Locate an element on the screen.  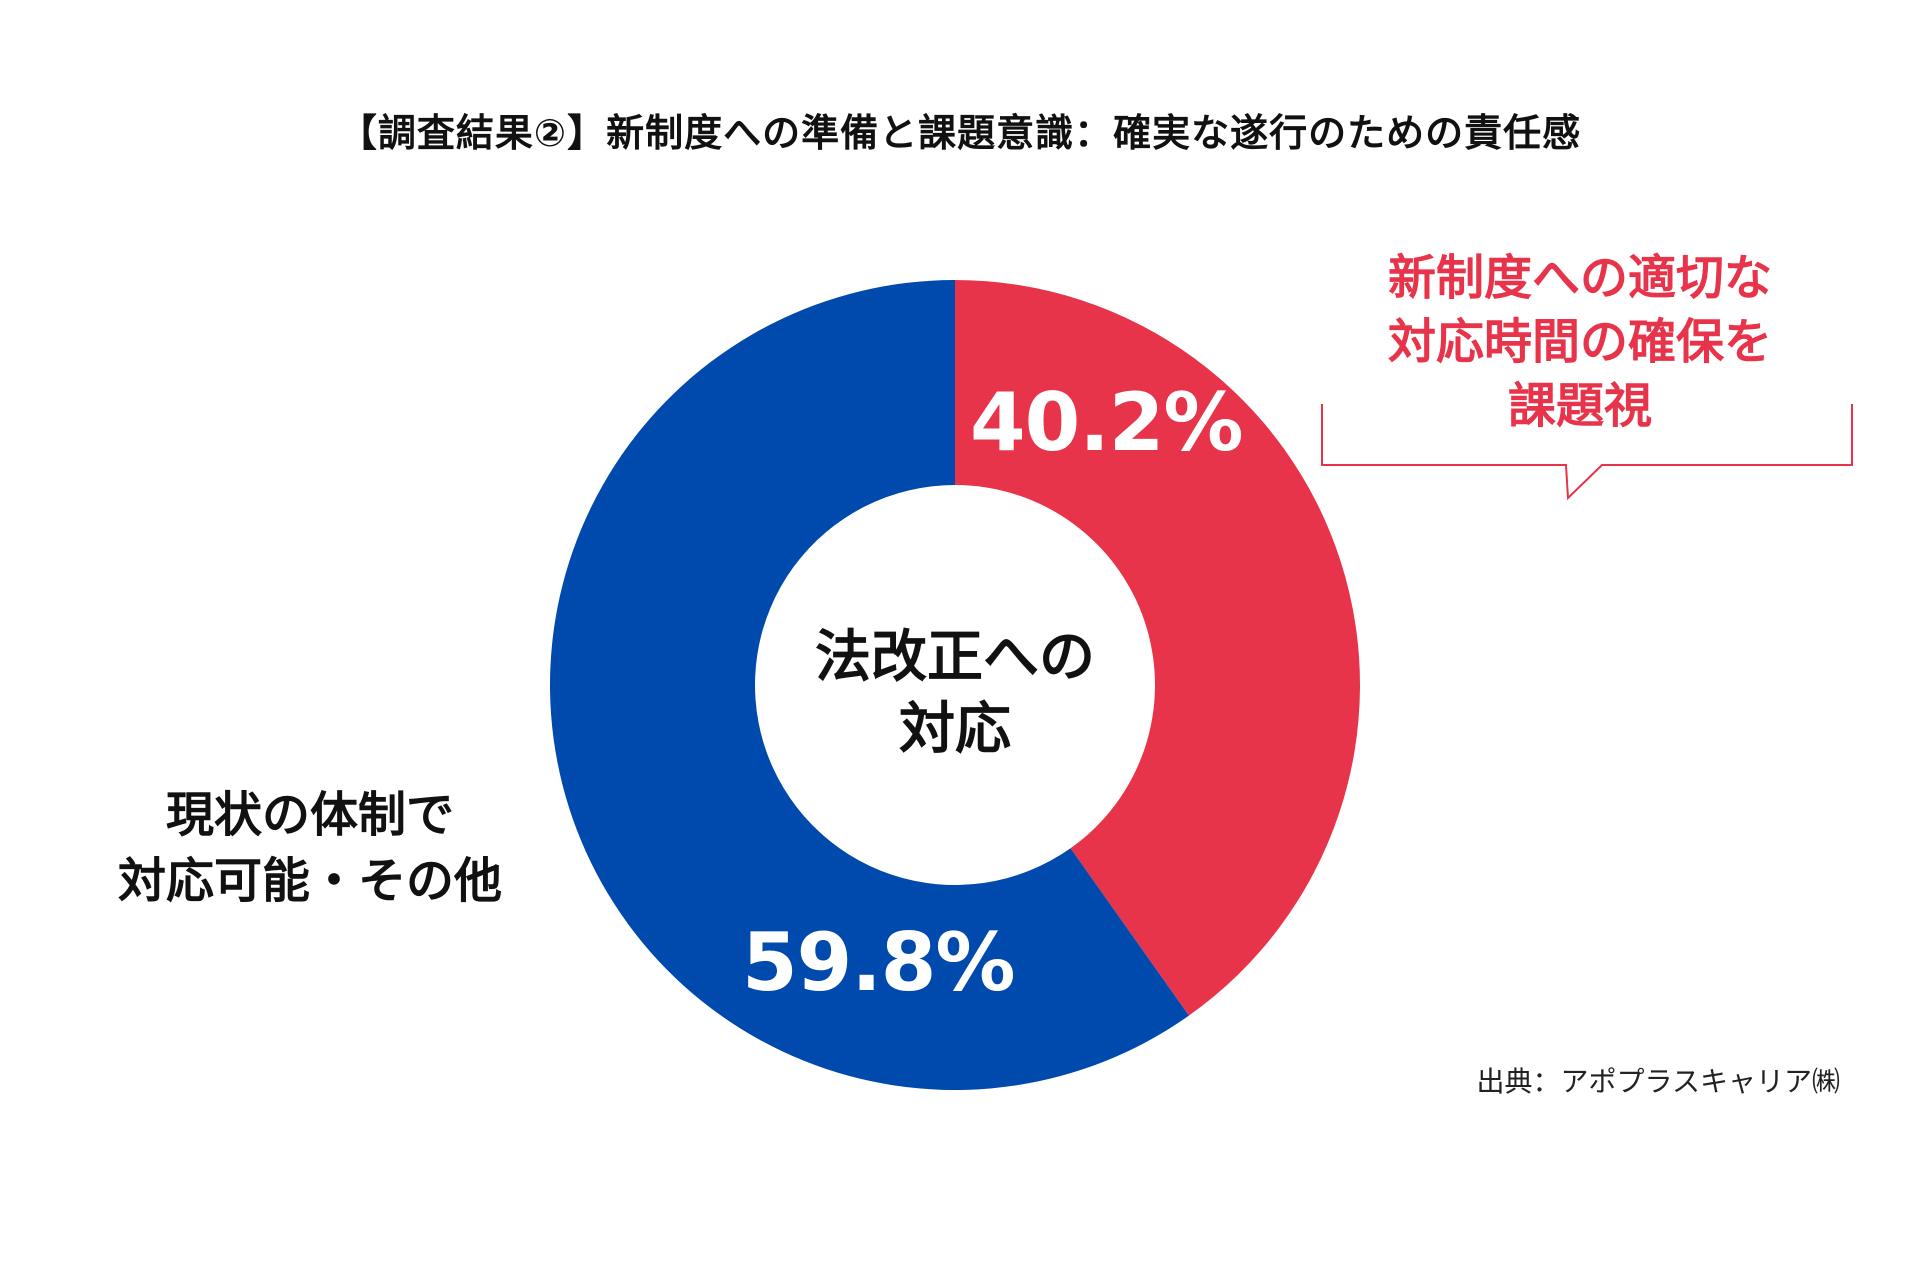
chart-title: 【調査結果②】新制度への準備と課題意識：確実な遂行のための責任感 is located at coordinates (960, 133).